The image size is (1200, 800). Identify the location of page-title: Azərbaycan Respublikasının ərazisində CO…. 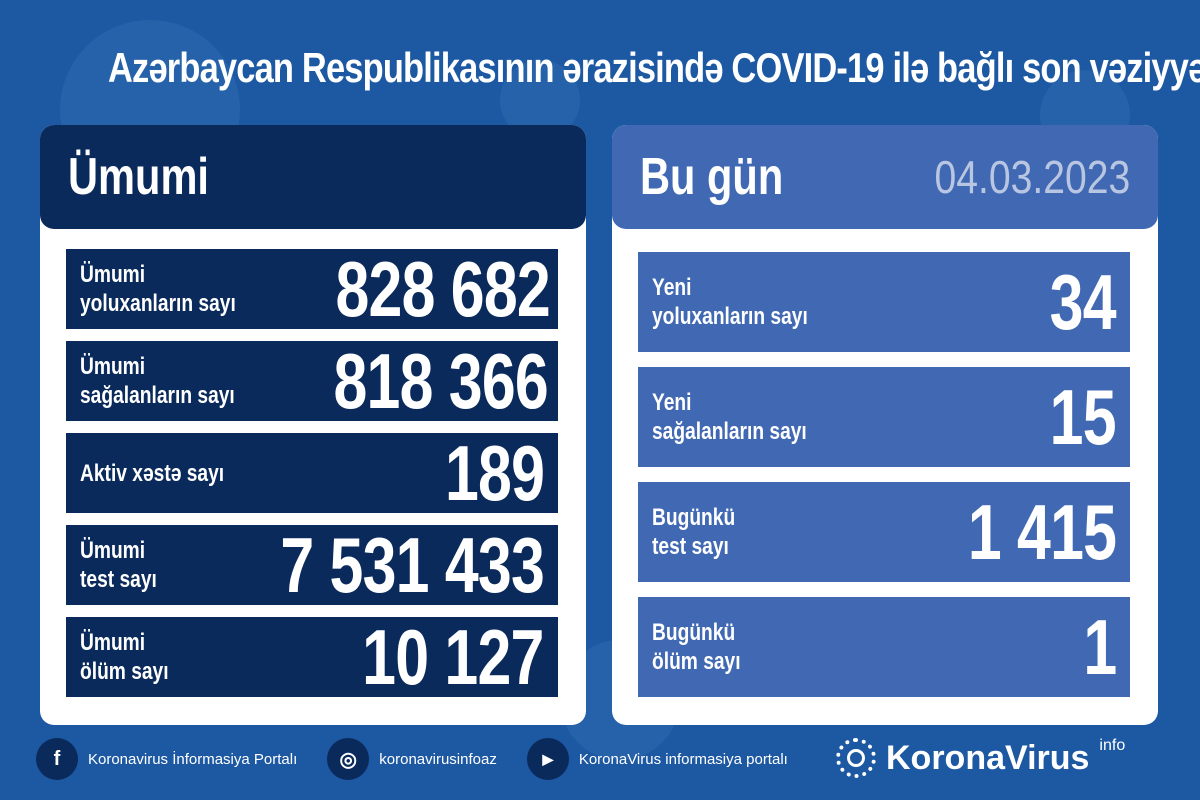
(654, 67).